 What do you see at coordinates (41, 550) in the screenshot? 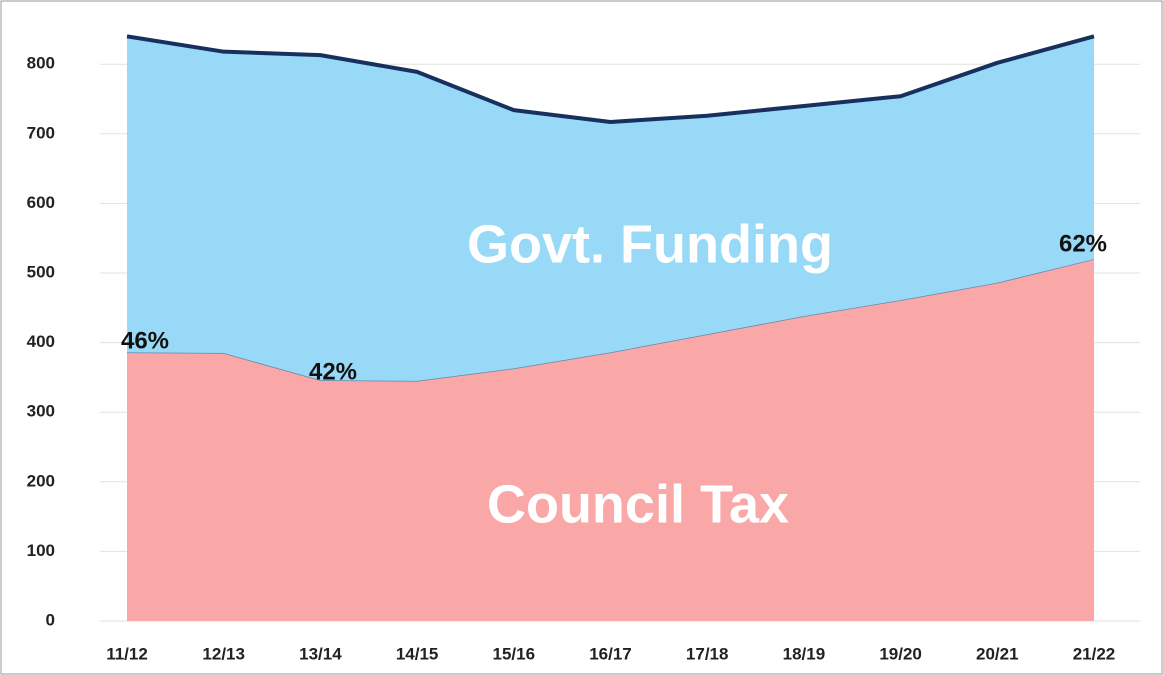
I see `y-tick-label: 100` at bounding box center [41, 550].